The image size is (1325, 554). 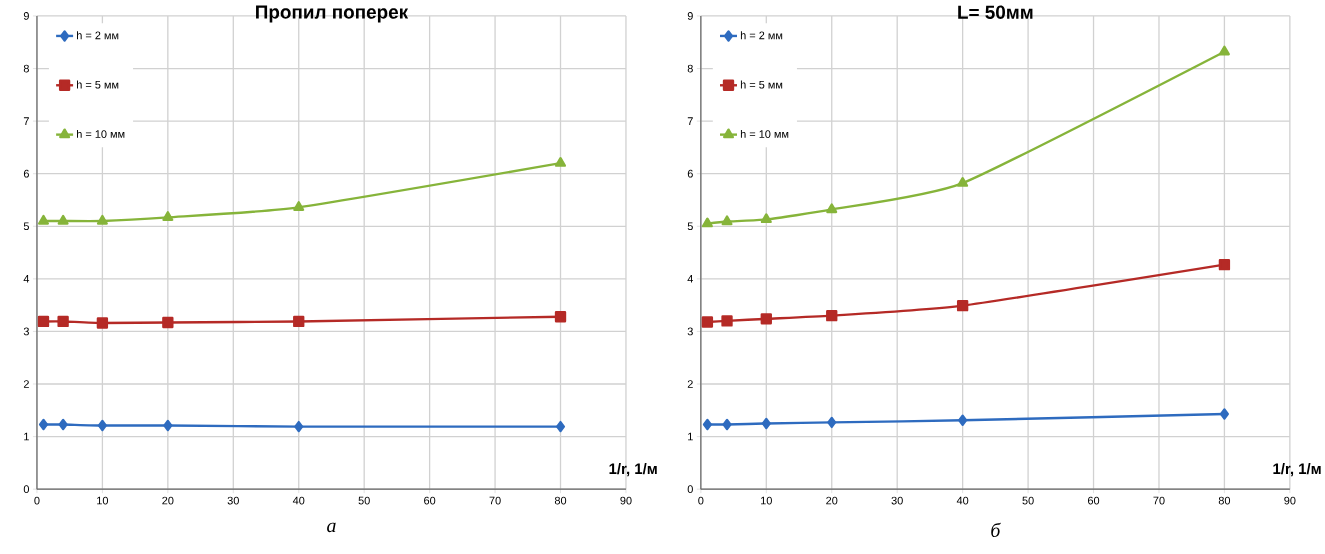 I want to click on chart-title: L= 50мм, so click(x=995, y=12).